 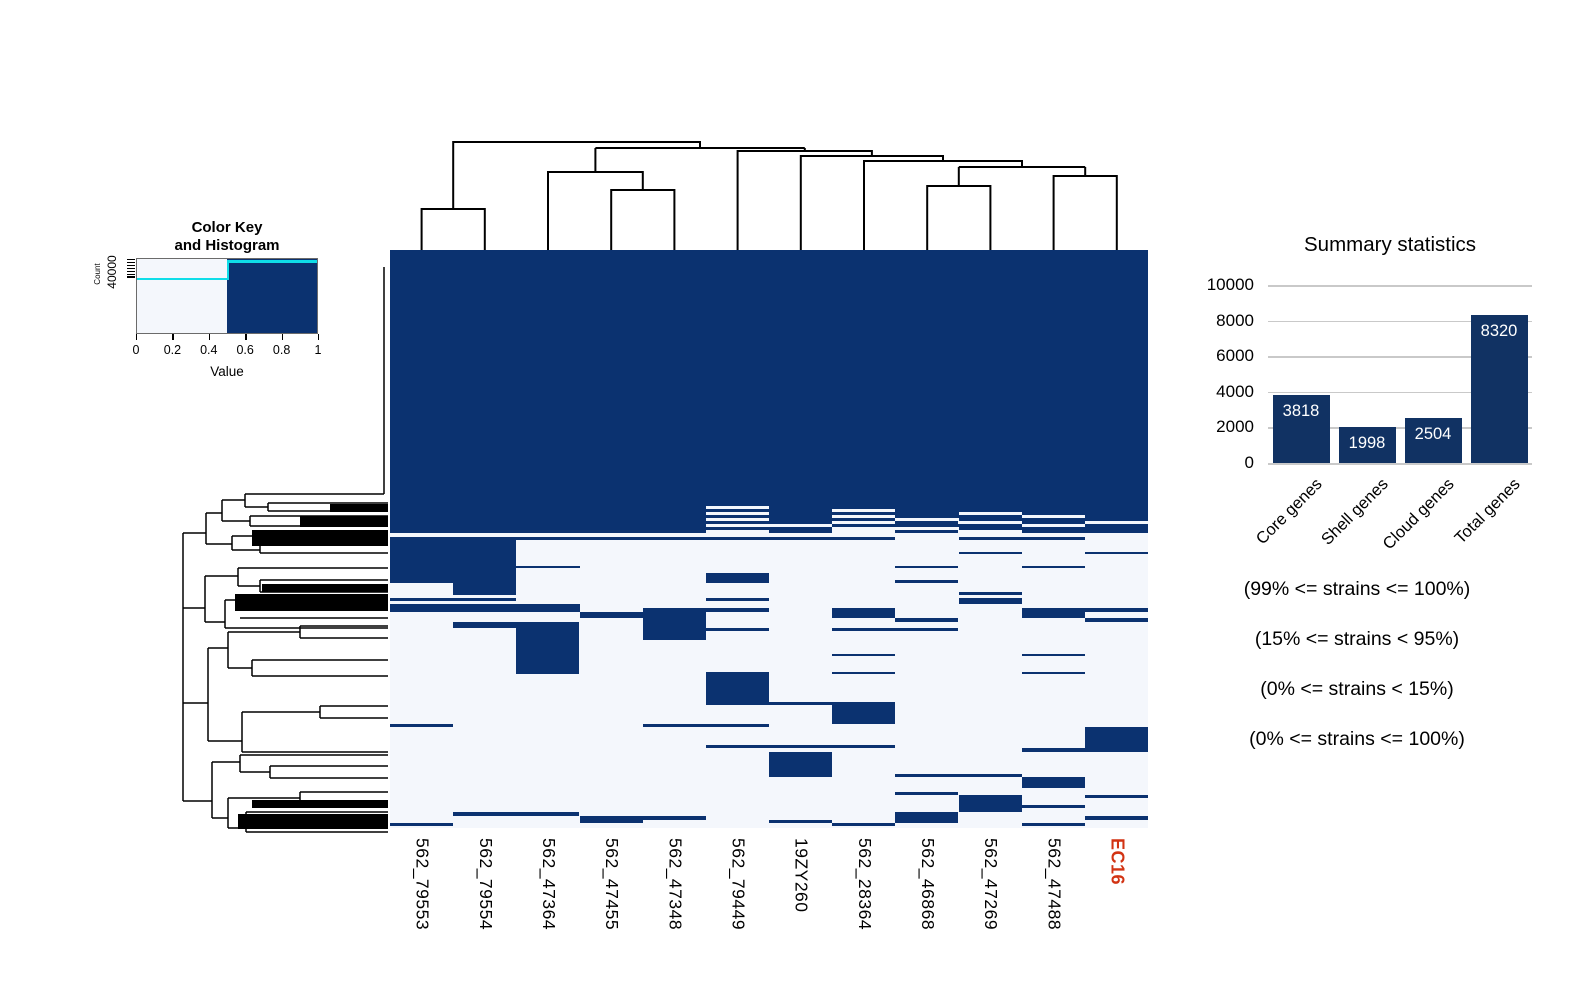 I want to click on bar-chart-y-tick-label: 10000, so click(x=1230, y=284).